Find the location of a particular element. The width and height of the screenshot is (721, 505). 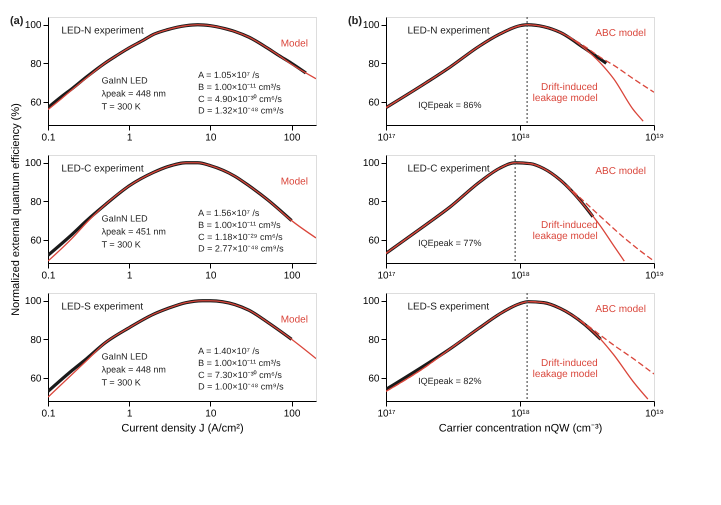

annotation: C = 1.18×10⁻²⁹ cm⁶/s is located at coordinates (241, 237).